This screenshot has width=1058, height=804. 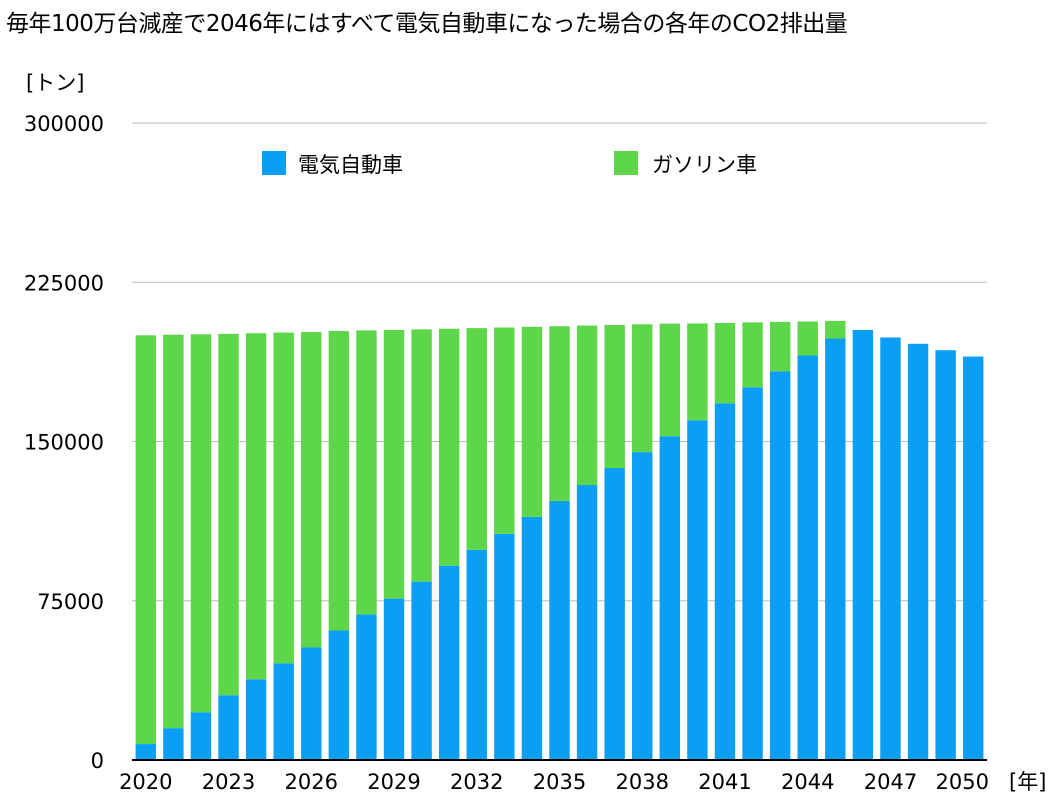 What do you see at coordinates (724, 782) in the screenshot?
I see `x-tick-label: 2041` at bounding box center [724, 782].